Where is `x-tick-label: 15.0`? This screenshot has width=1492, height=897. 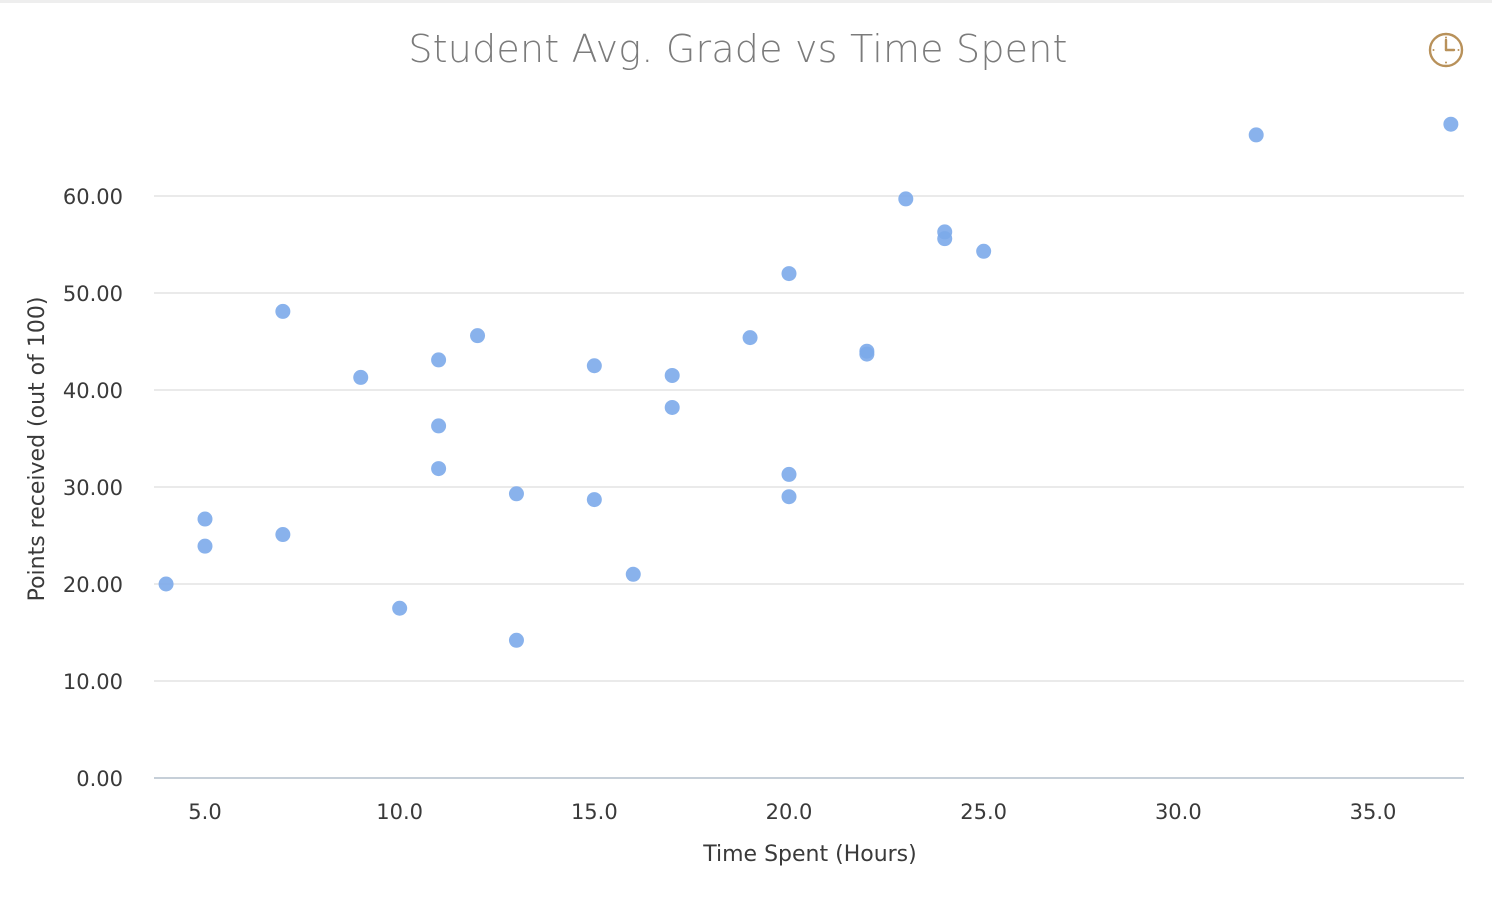 x-tick-label: 15.0 is located at coordinates (594, 812).